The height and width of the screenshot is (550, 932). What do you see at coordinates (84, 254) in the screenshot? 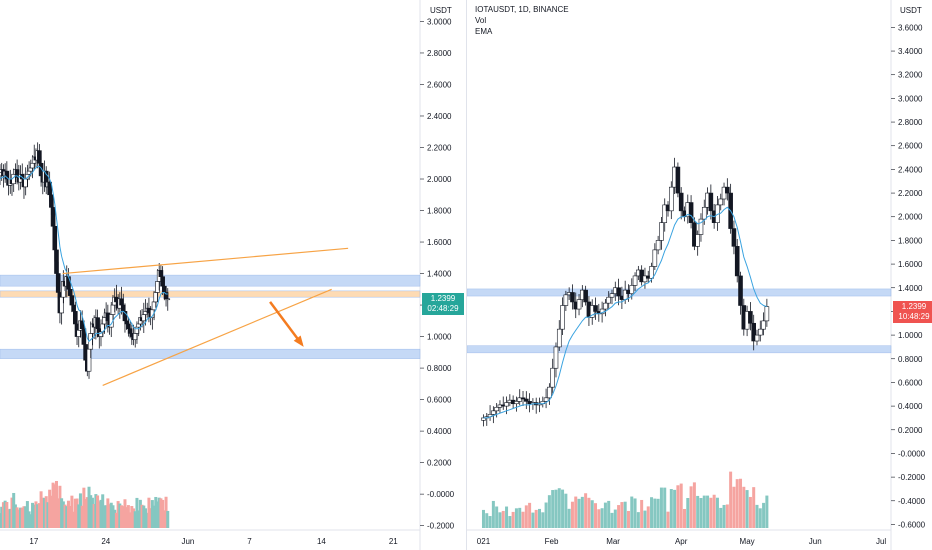
I see `ema-line` at bounding box center [84, 254].